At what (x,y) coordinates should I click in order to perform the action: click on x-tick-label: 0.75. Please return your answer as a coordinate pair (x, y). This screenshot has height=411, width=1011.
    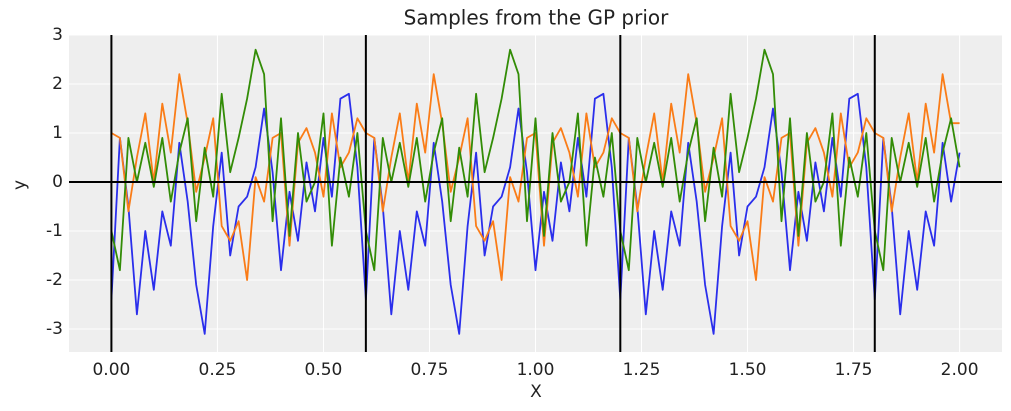
    Looking at the image, I should click on (430, 370).